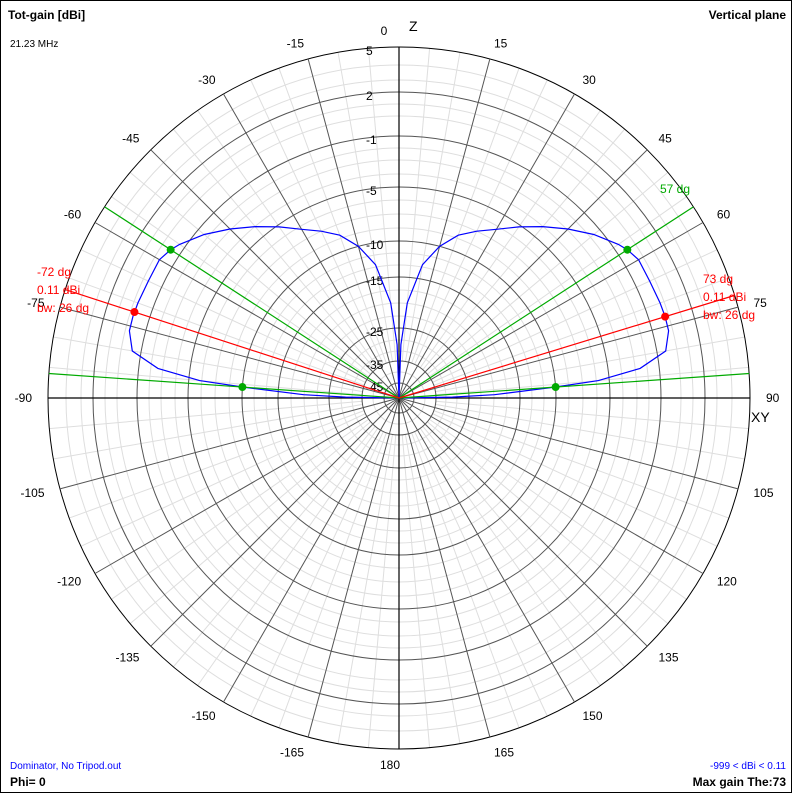 The height and width of the screenshot is (795, 794). What do you see at coordinates (504, 752) in the screenshot?
I see `angle-tick-label: 165` at bounding box center [504, 752].